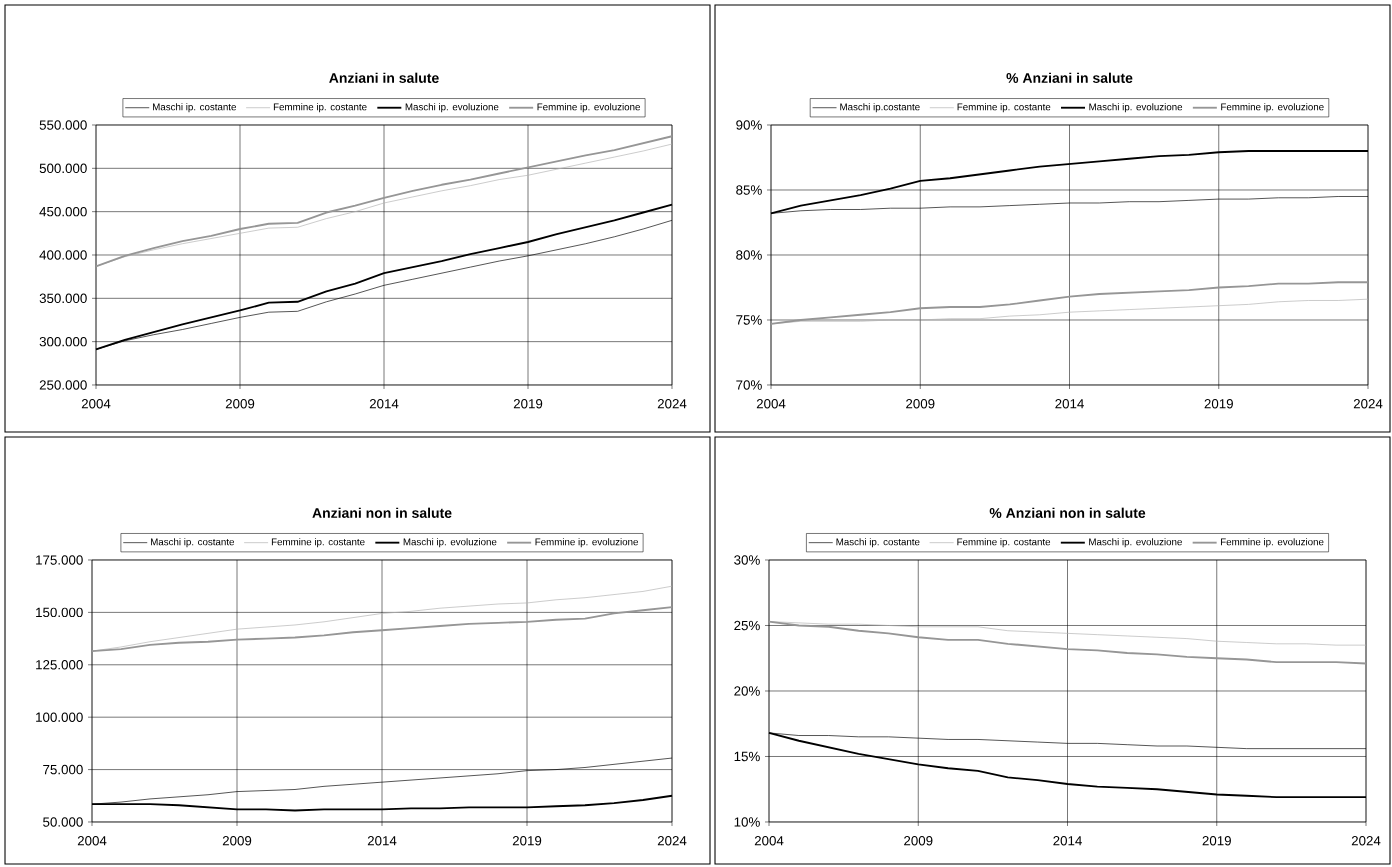  What do you see at coordinates (749, 320) in the screenshot?
I see `y-tick-label: 75%` at bounding box center [749, 320].